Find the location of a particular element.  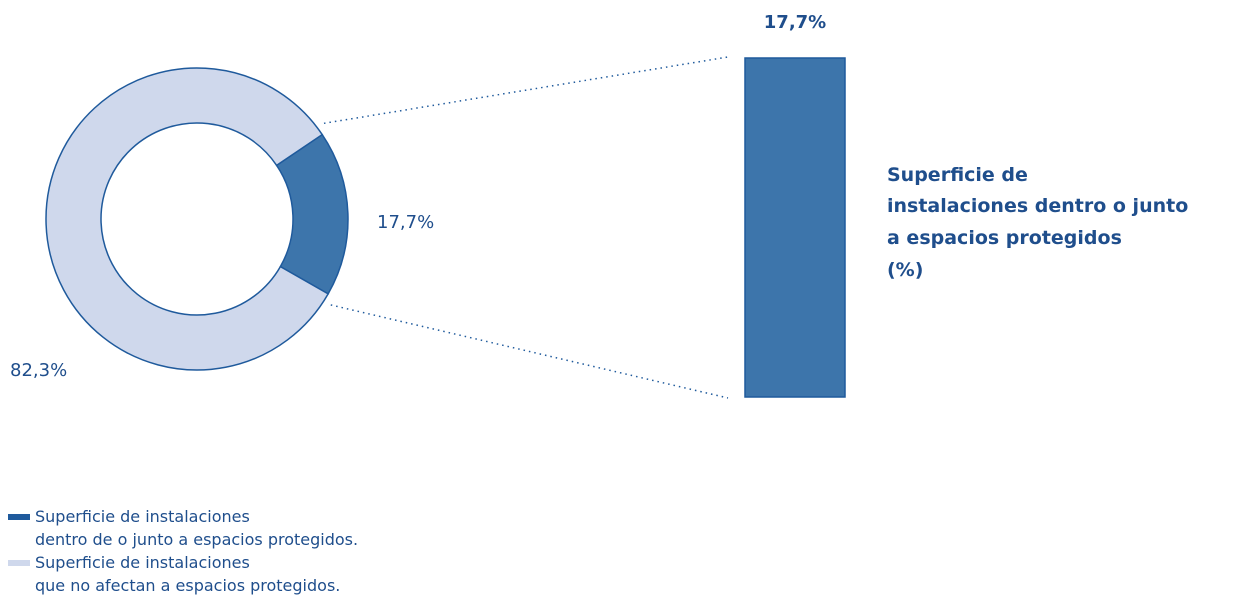

bar-title-line-1: Superficie de is located at coordinates (957, 175).